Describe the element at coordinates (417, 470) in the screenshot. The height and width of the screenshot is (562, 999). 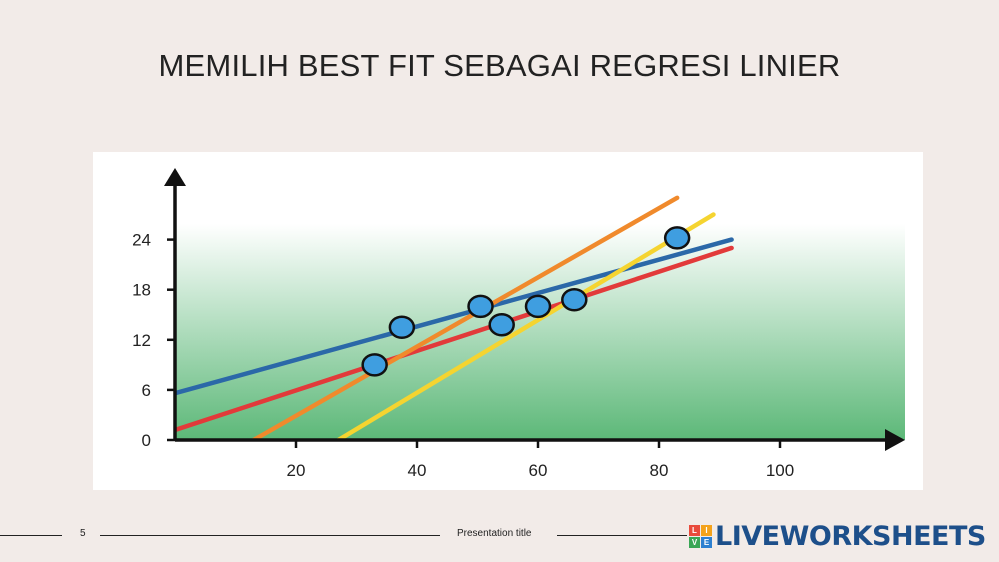
I see `x-tick-label: 40` at that location.